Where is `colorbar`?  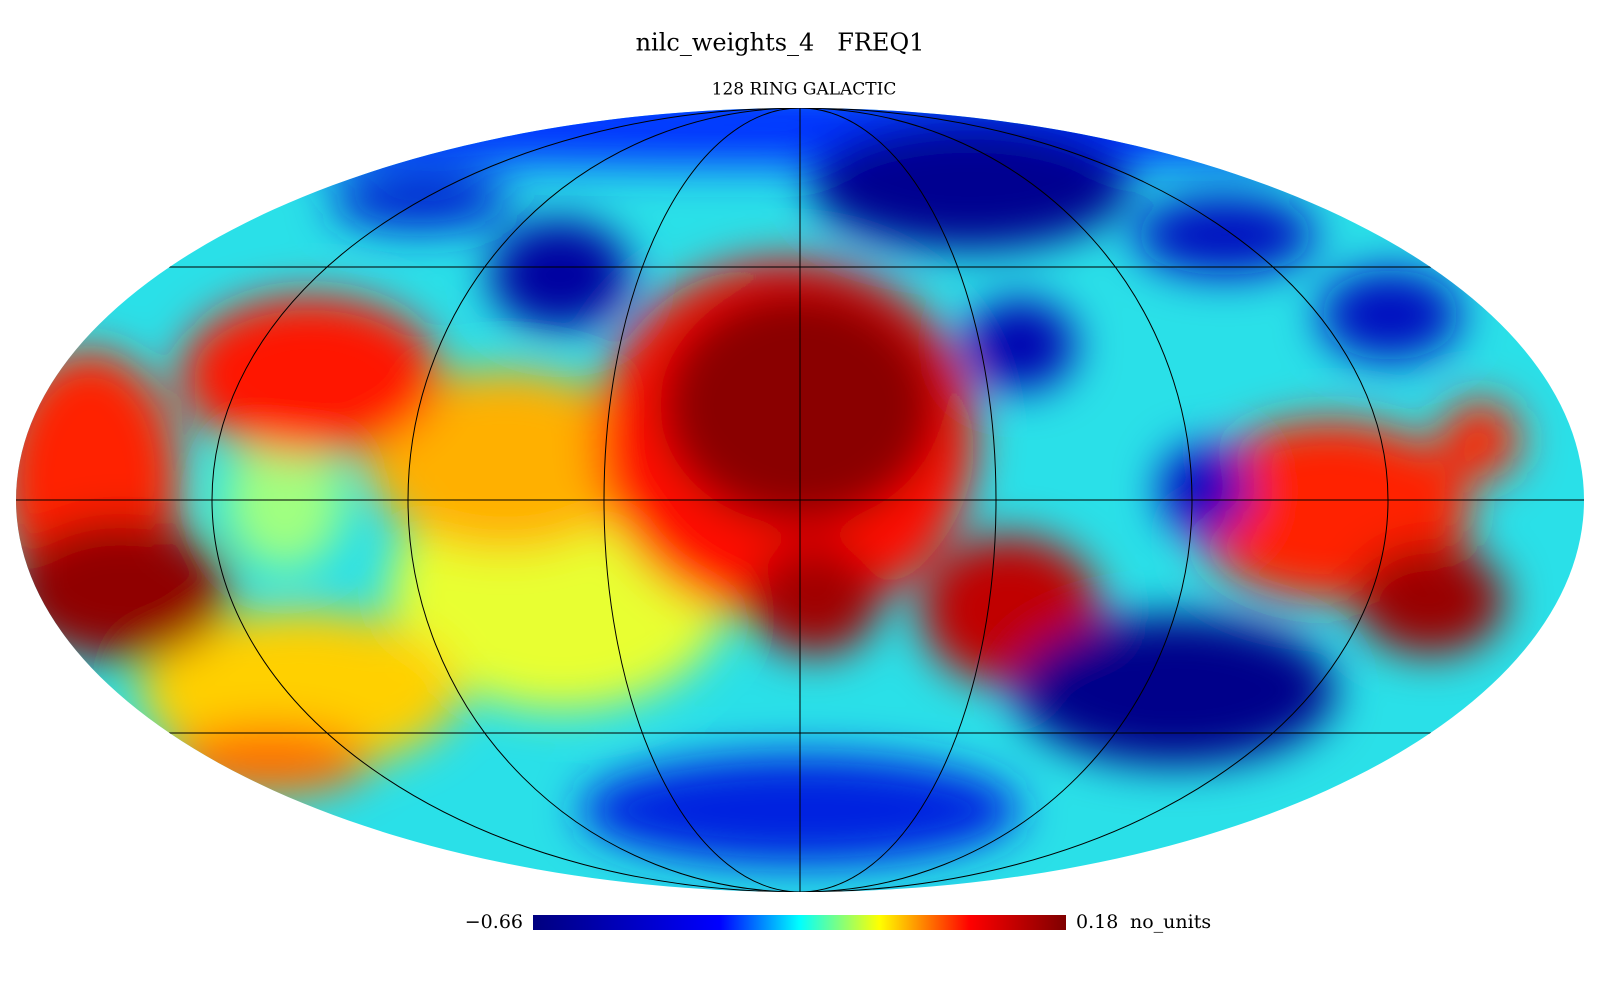 colorbar is located at coordinates (799, 922).